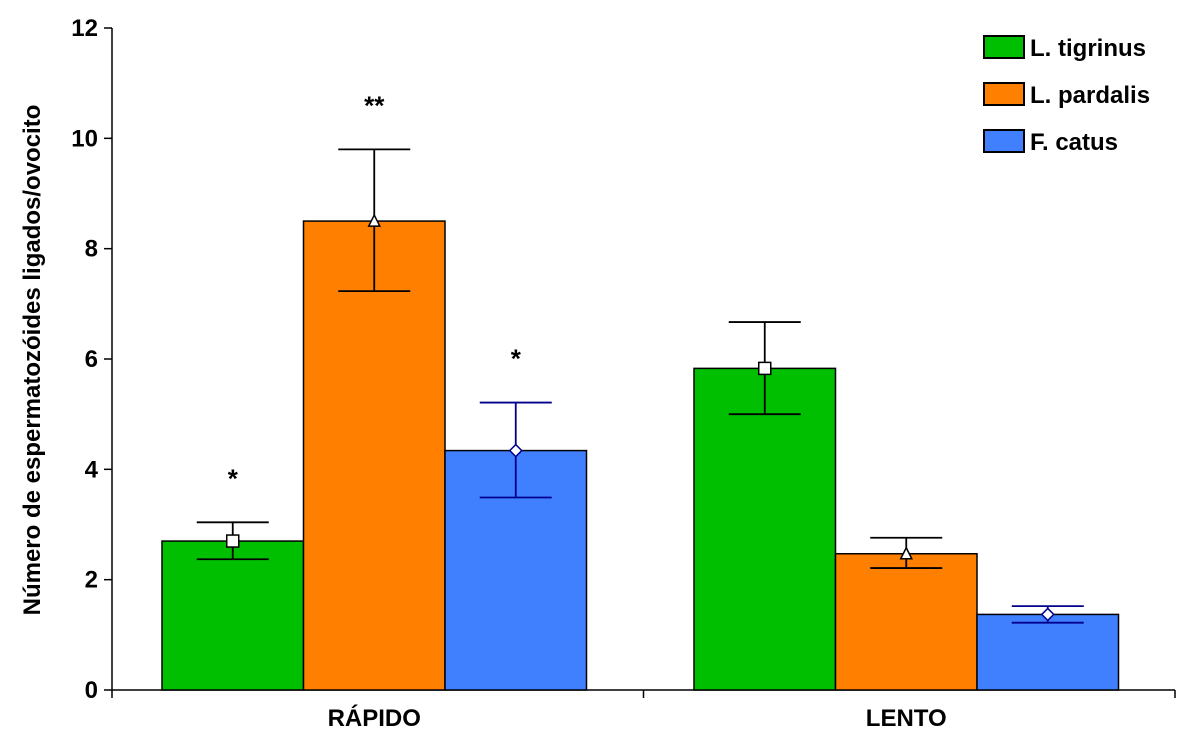  Describe the element at coordinates (374, 718) in the screenshot. I see `x-category-label: RÁPIDO` at that location.